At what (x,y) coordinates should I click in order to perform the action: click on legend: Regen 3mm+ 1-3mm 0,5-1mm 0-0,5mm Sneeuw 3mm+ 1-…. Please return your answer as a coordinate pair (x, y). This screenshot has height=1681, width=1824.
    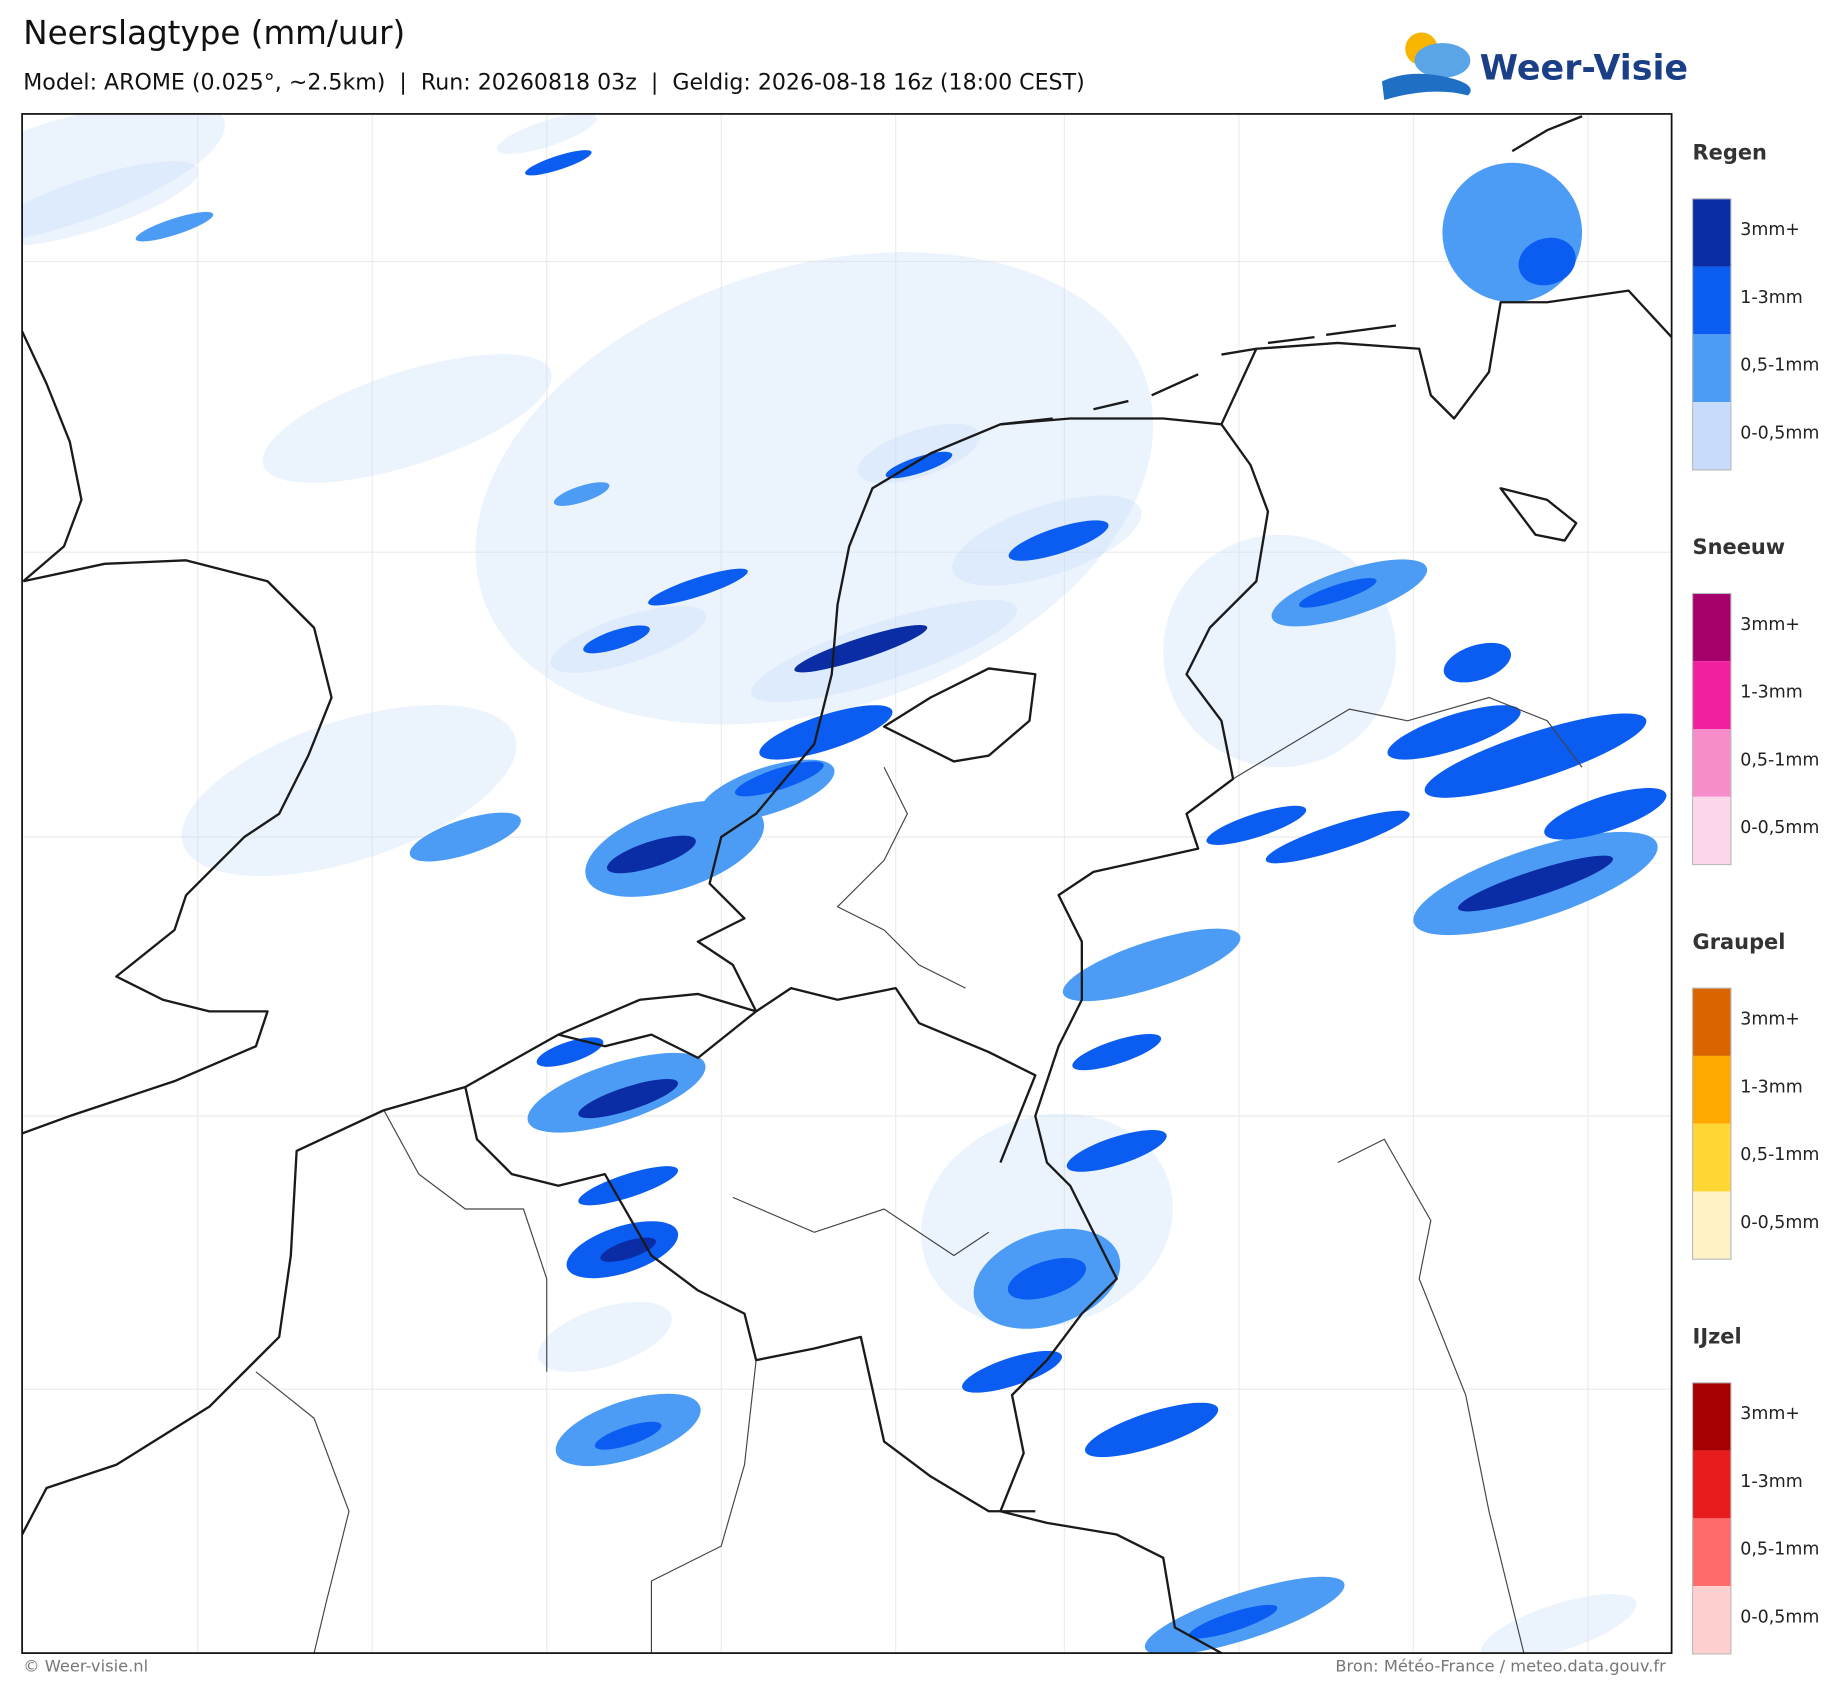
    Looking at the image, I should click on (1755, 897).